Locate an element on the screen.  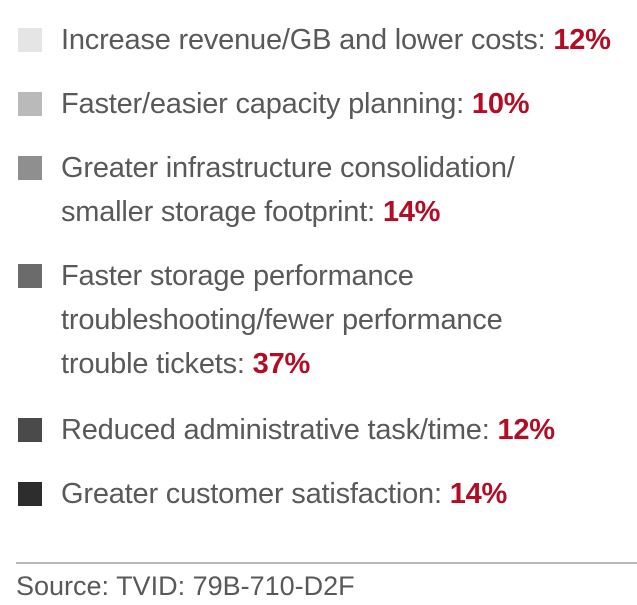
source-divider is located at coordinates (326, 563).